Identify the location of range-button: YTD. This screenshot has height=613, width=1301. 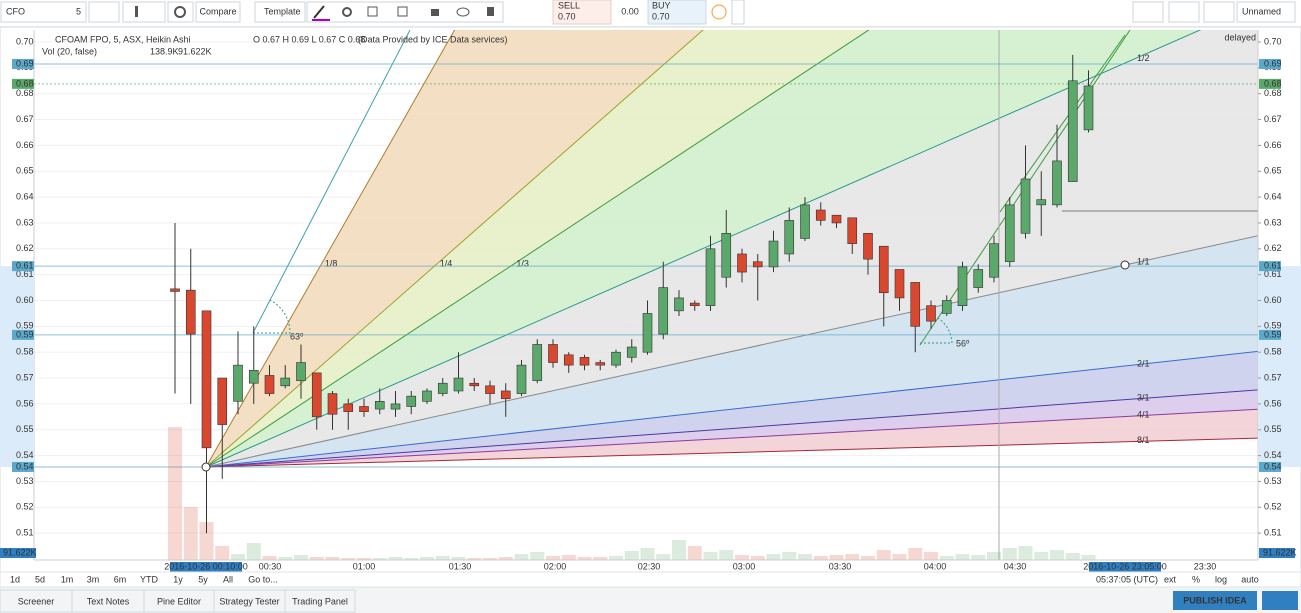
(149, 579).